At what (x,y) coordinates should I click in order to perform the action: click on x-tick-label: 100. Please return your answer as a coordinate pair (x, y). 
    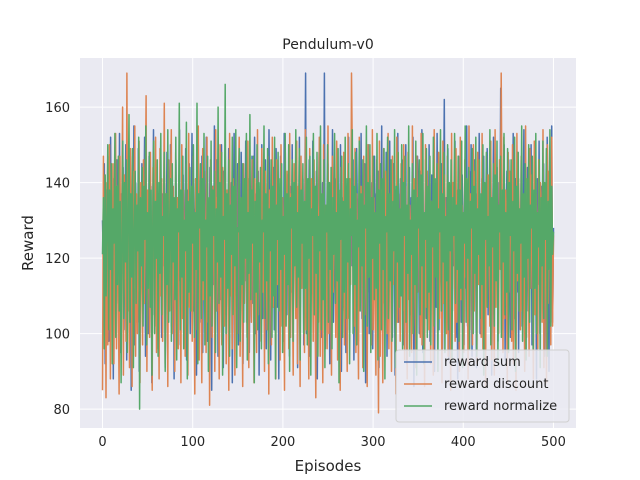
    Looking at the image, I should click on (192, 442).